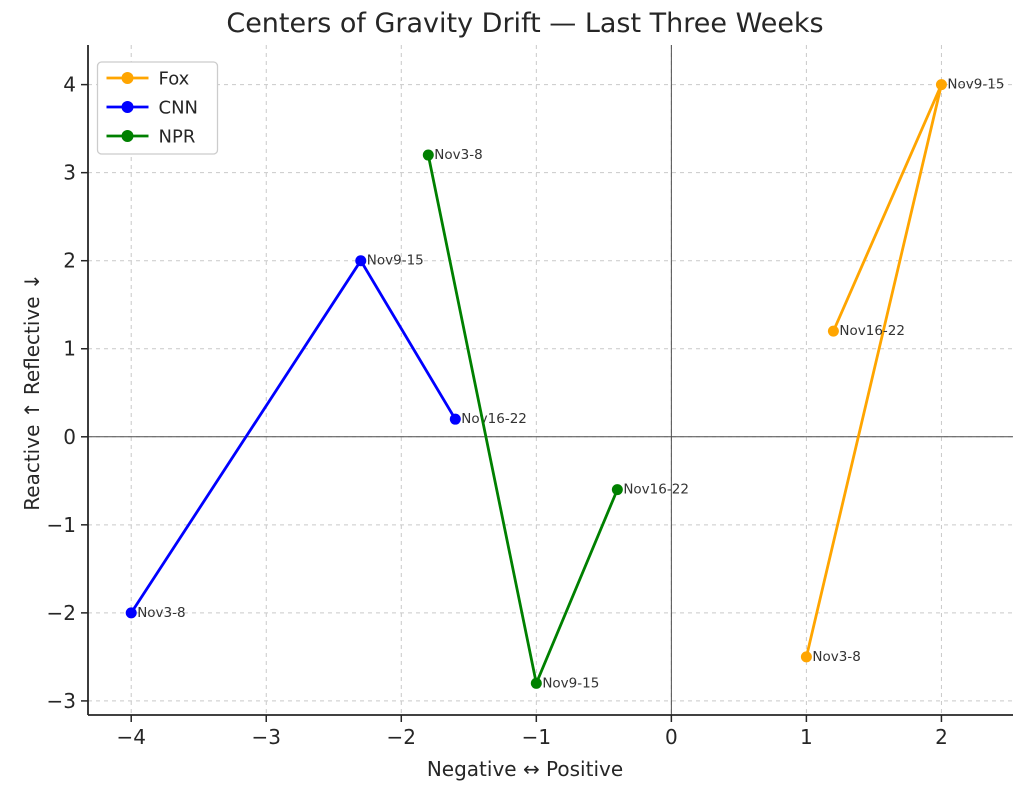 This screenshot has height=793, width=1023. Describe the element at coordinates (61, 613) in the screenshot. I see `y-tick-label: −2` at that location.